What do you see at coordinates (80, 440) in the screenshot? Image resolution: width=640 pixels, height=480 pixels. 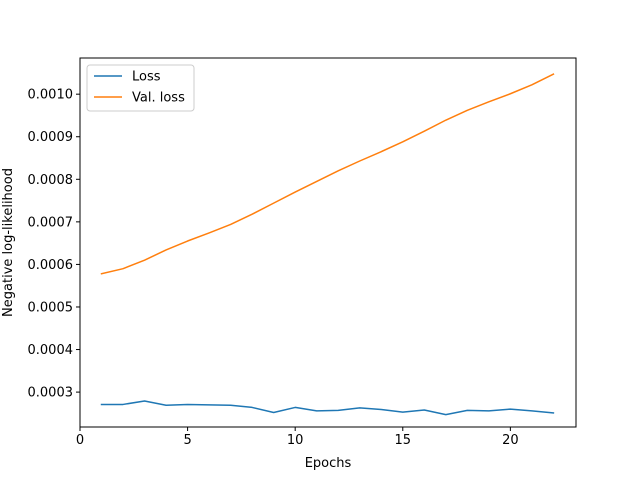 I see `x-tick-label: 0` at bounding box center [80, 440].